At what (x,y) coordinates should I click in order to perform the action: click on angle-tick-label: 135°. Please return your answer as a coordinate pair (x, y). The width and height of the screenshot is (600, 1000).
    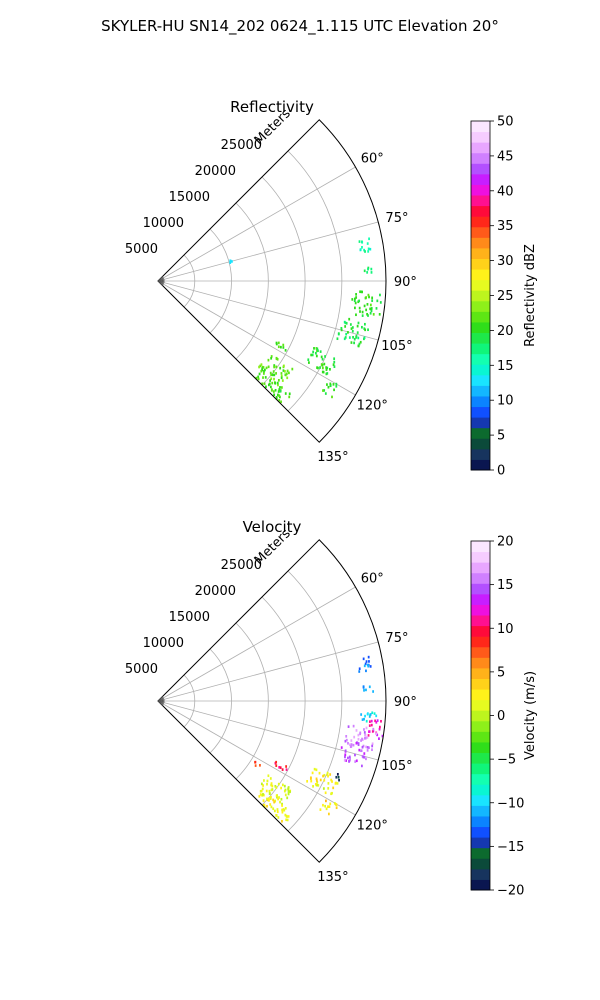
    Looking at the image, I should click on (332, 457).